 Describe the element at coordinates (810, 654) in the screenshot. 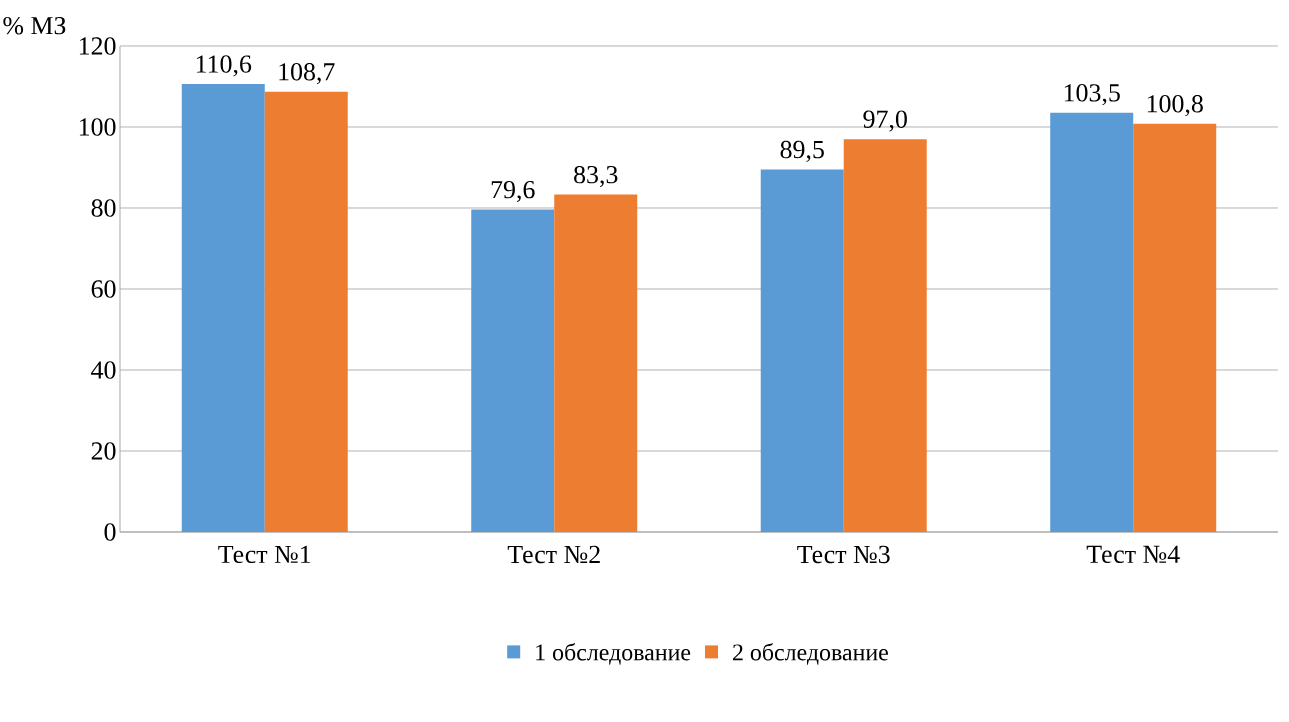

I see `legend-label: 2 обследование` at that location.